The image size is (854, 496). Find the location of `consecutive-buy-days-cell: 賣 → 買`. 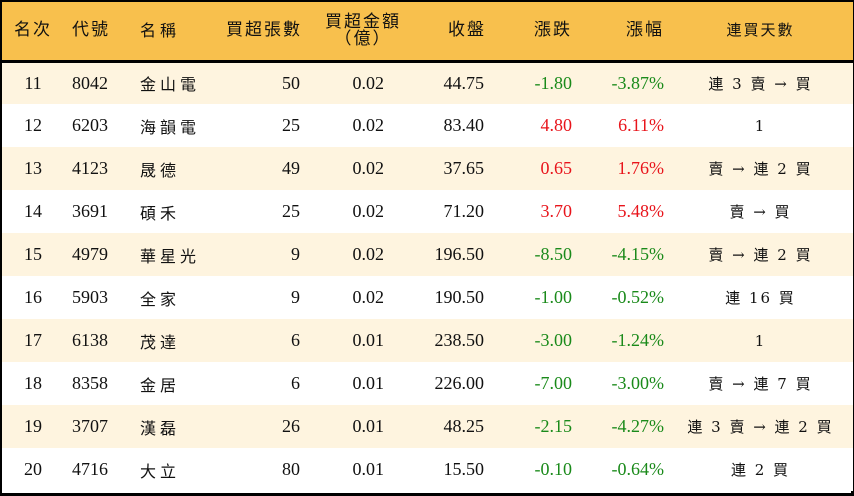

consecutive-buy-days-cell: 賣 → 買 is located at coordinates (760, 212).